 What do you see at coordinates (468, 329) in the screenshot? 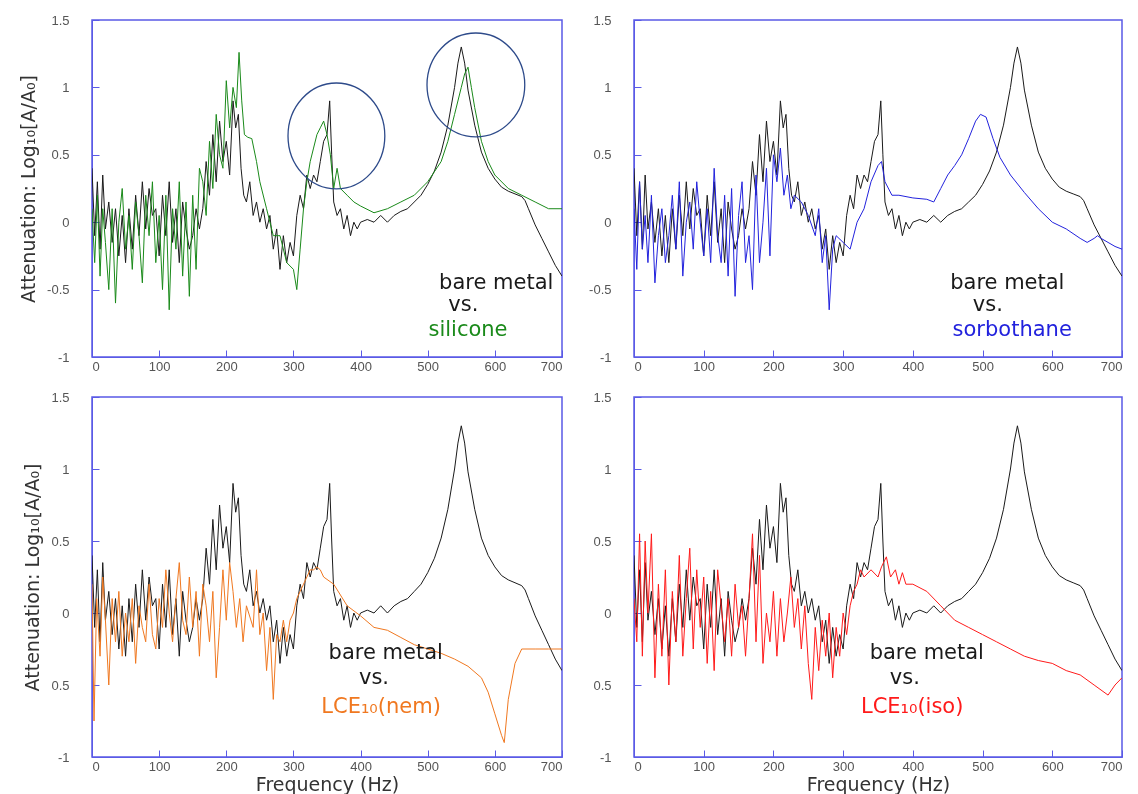
I see `text: silicone` at bounding box center [468, 329].